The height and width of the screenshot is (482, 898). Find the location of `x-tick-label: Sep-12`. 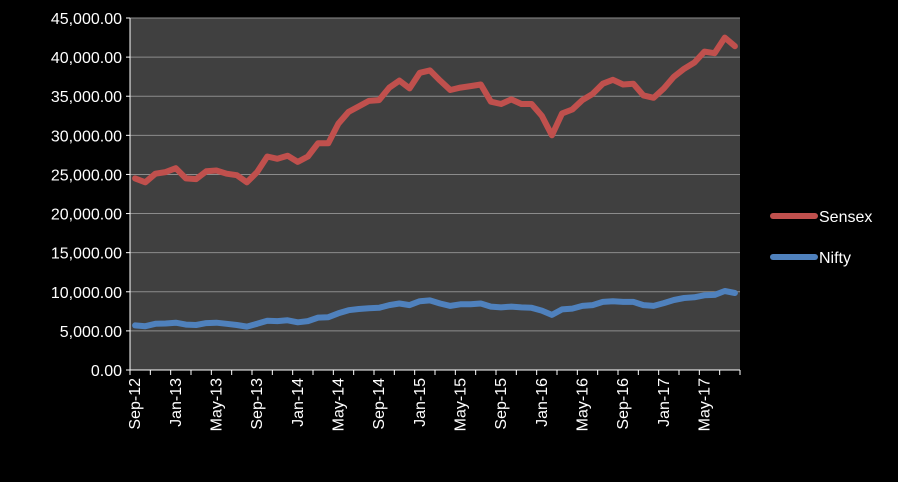

x-tick-label: Sep-12 is located at coordinates (135, 404).